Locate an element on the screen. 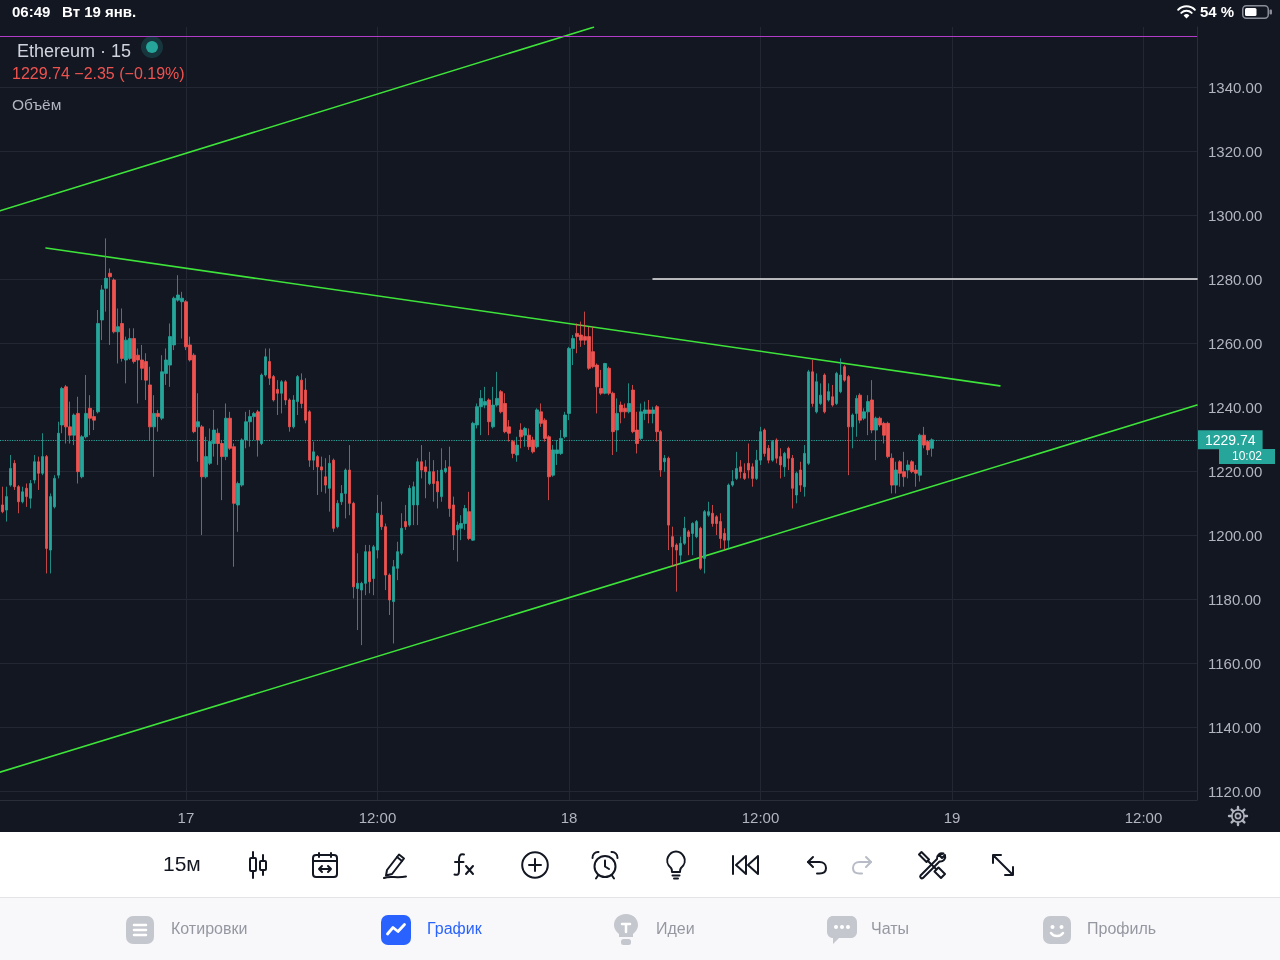  text: График is located at coordinates (454, 928).